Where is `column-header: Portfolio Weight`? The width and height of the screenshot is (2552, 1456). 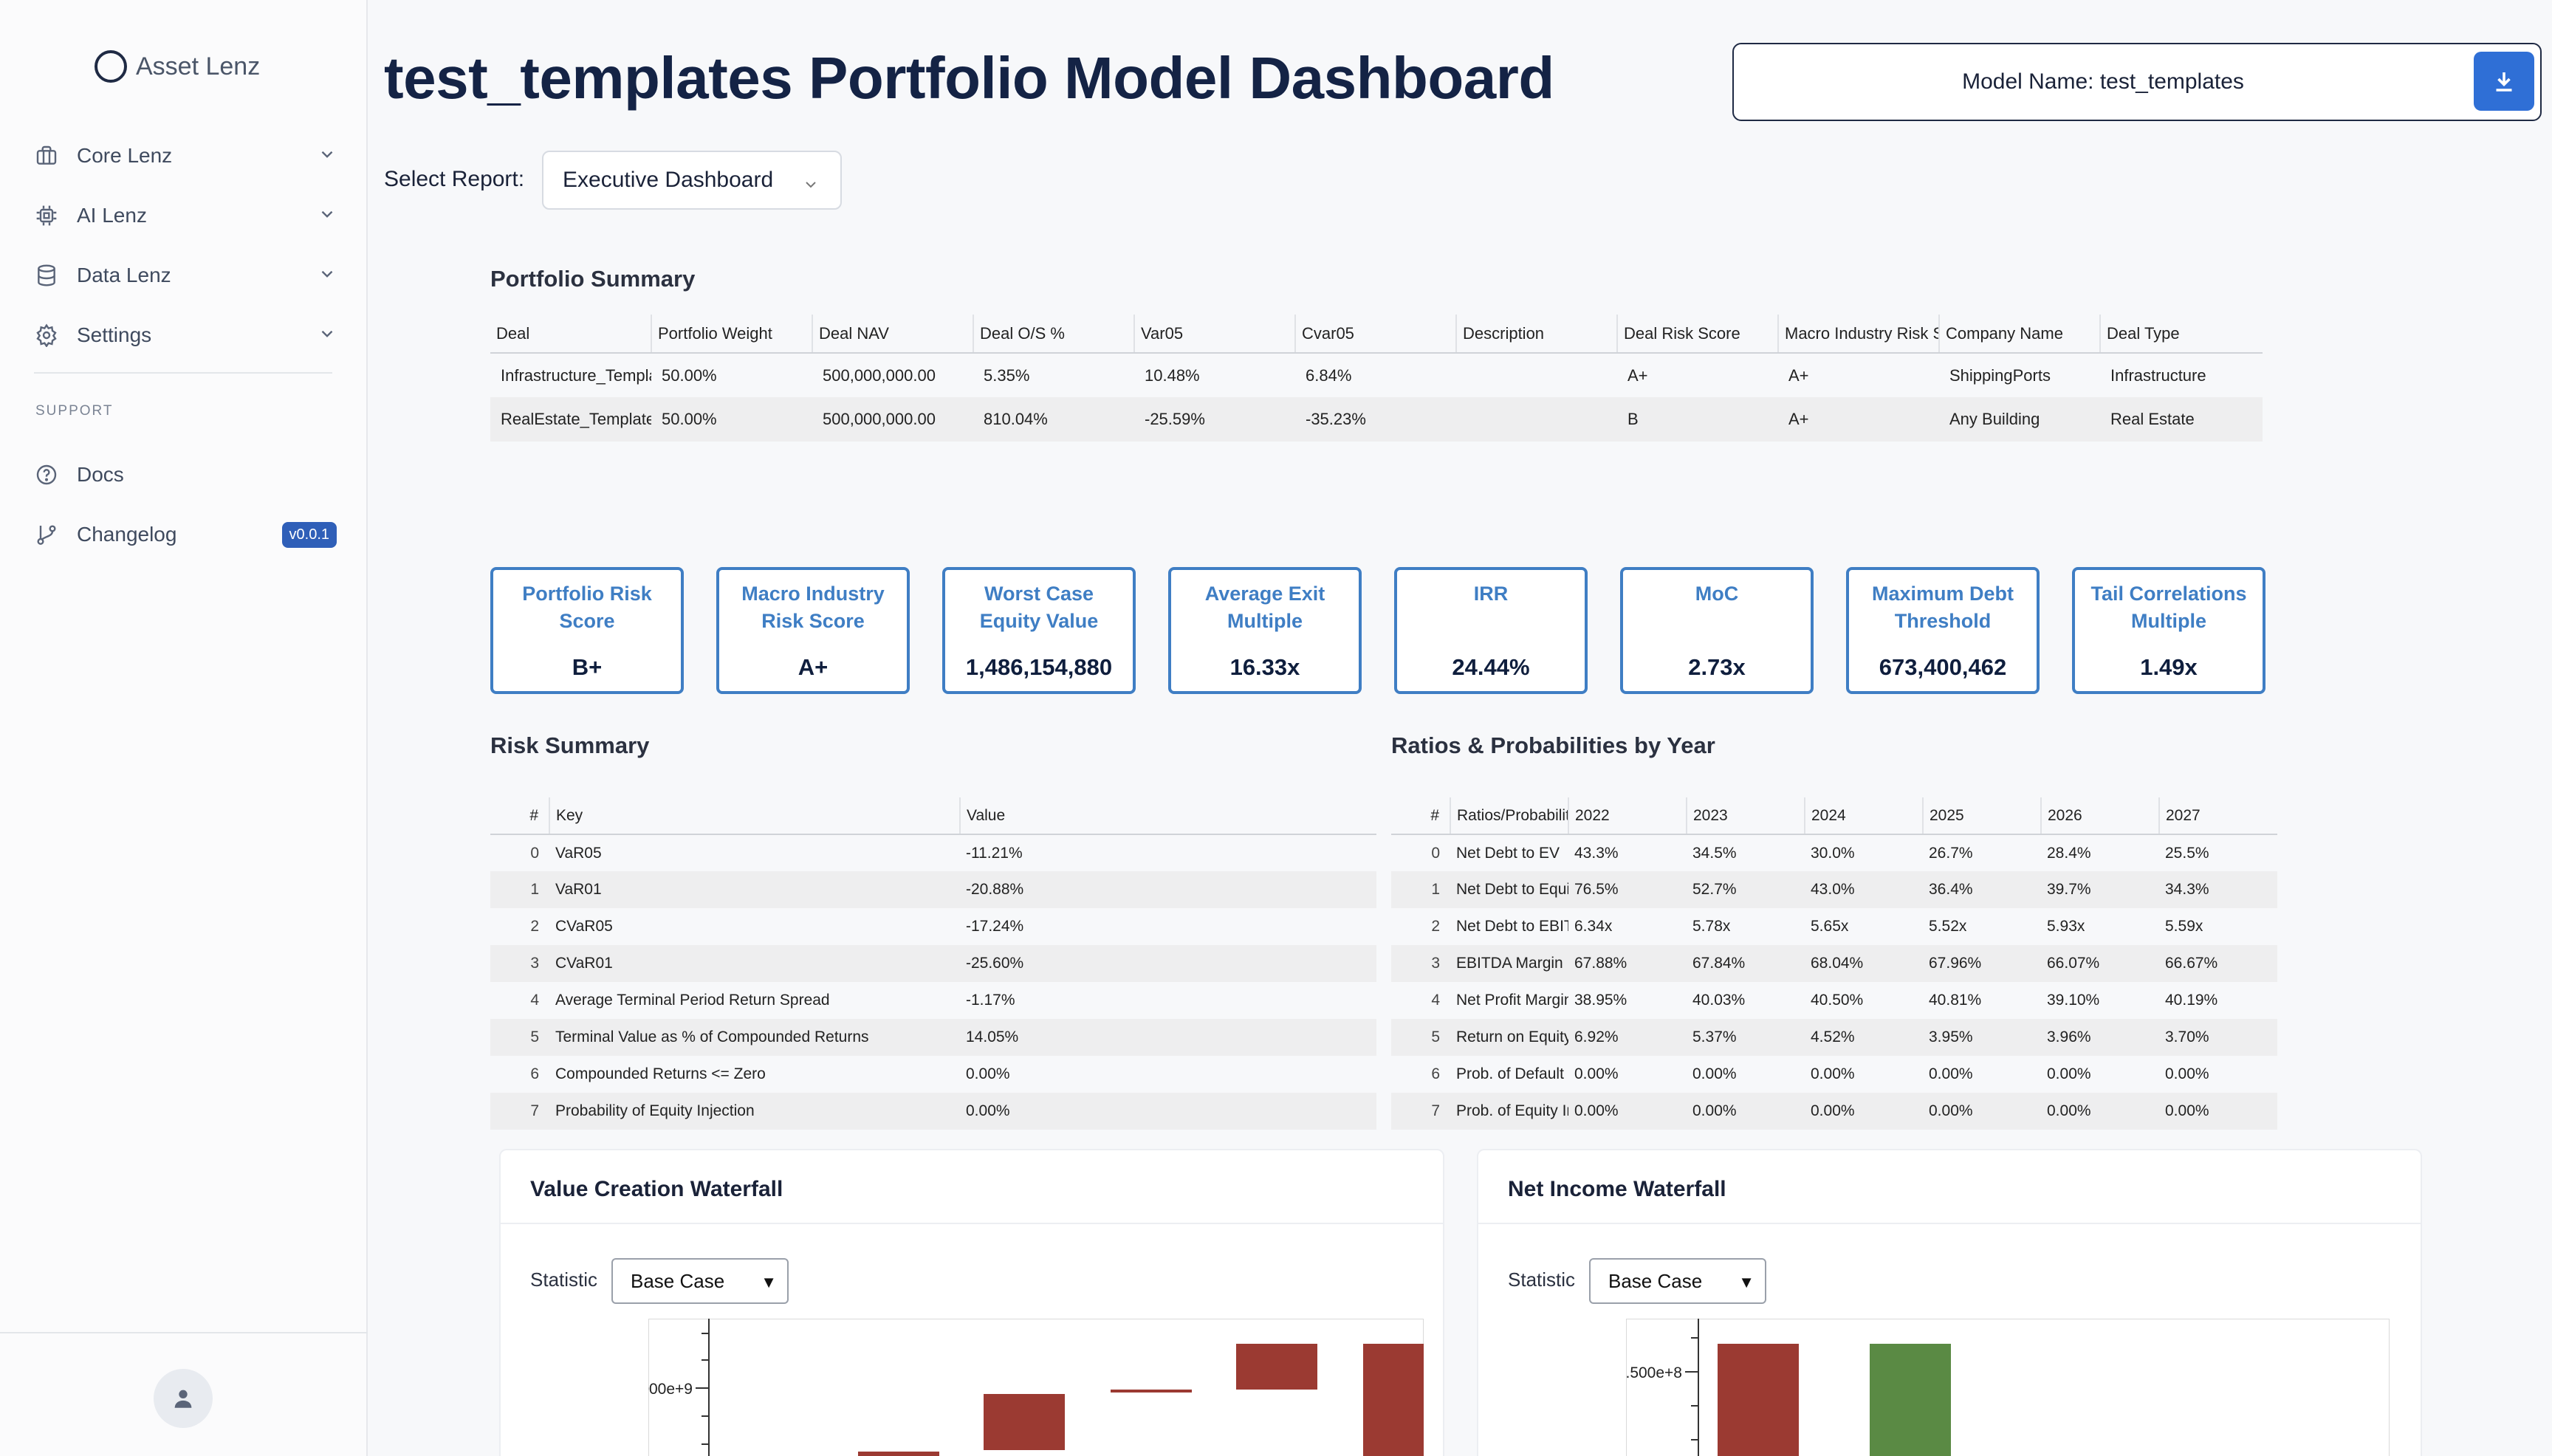 column-header: Portfolio Weight is located at coordinates (732, 335).